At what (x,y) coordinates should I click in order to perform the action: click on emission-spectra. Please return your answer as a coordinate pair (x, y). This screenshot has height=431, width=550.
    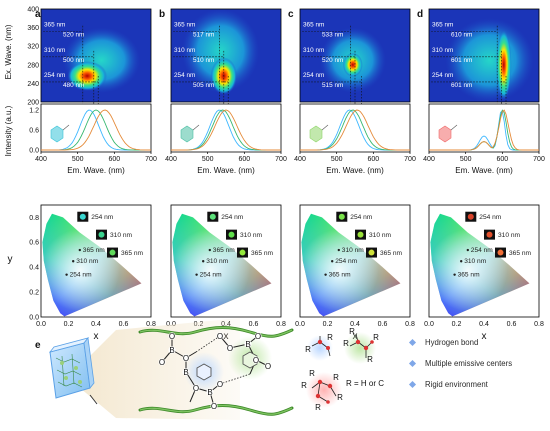
    Looking at the image, I should click on (484, 128).